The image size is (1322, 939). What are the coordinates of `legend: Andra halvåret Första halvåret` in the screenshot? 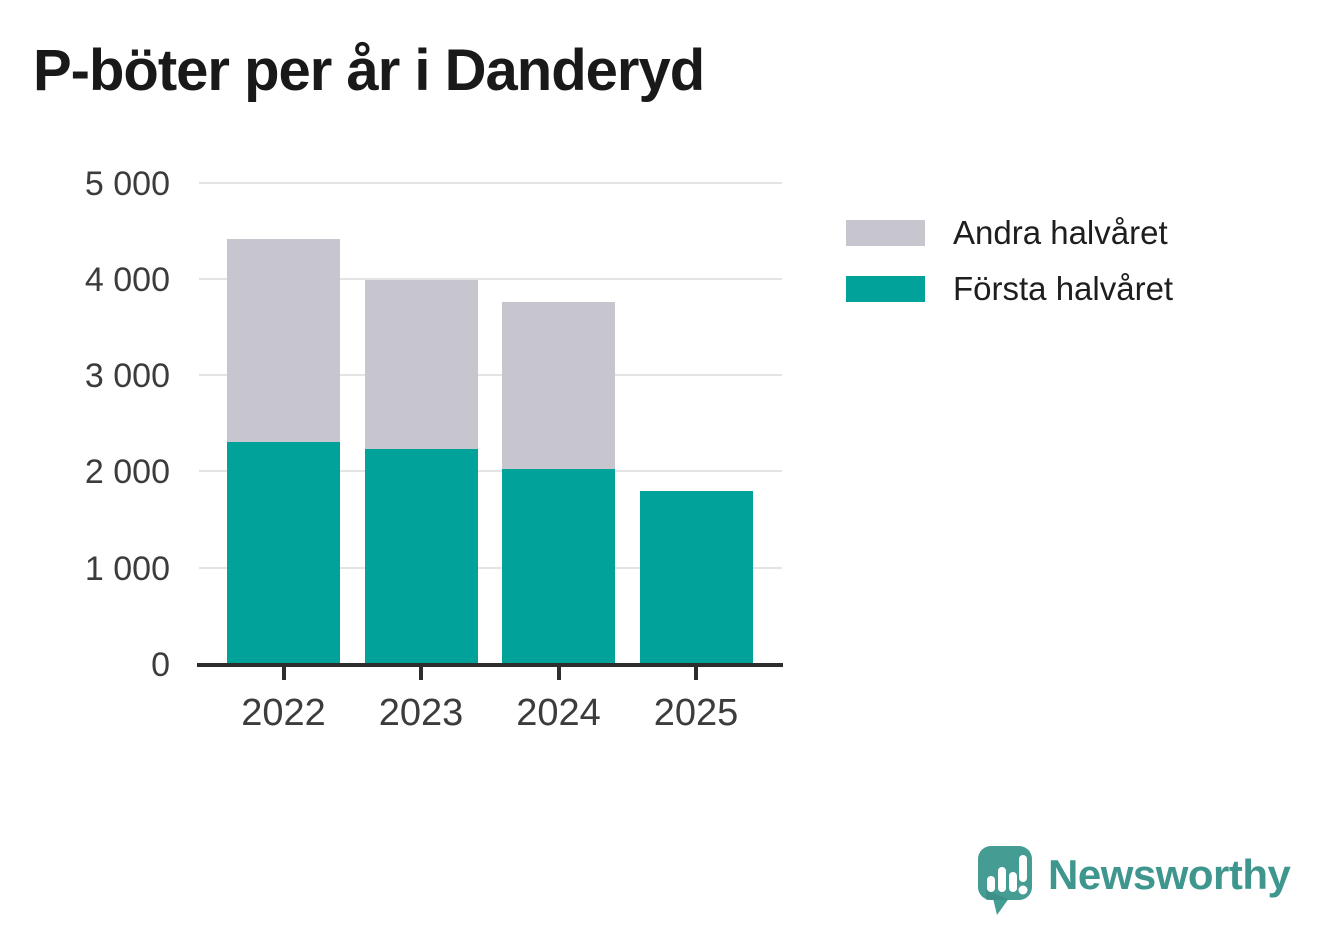 It's located at (1010, 273).